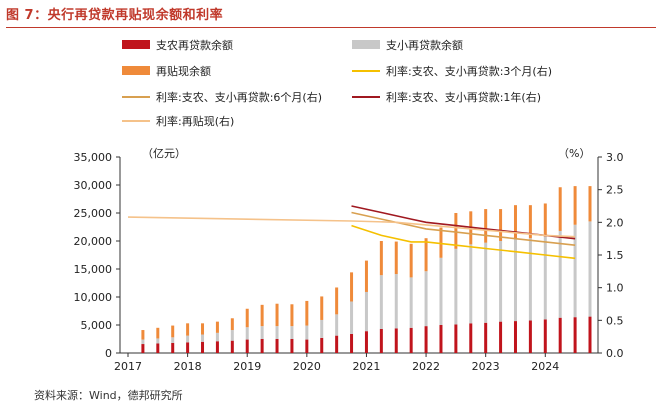 This screenshot has height=412, width=662. Describe the element at coordinates (615, 320) in the screenshot. I see `right-tick-label: 0.5` at that location.